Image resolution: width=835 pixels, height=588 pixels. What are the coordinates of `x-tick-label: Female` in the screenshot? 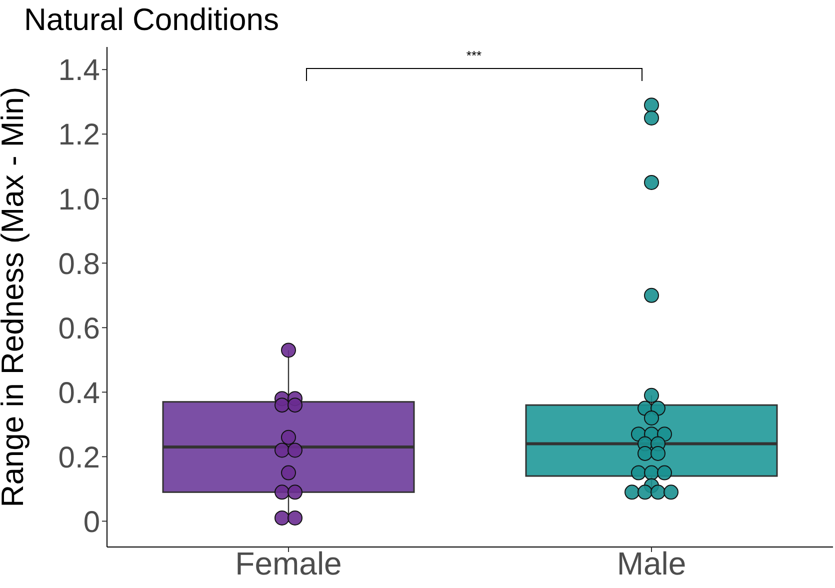 It's located at (288, 564).